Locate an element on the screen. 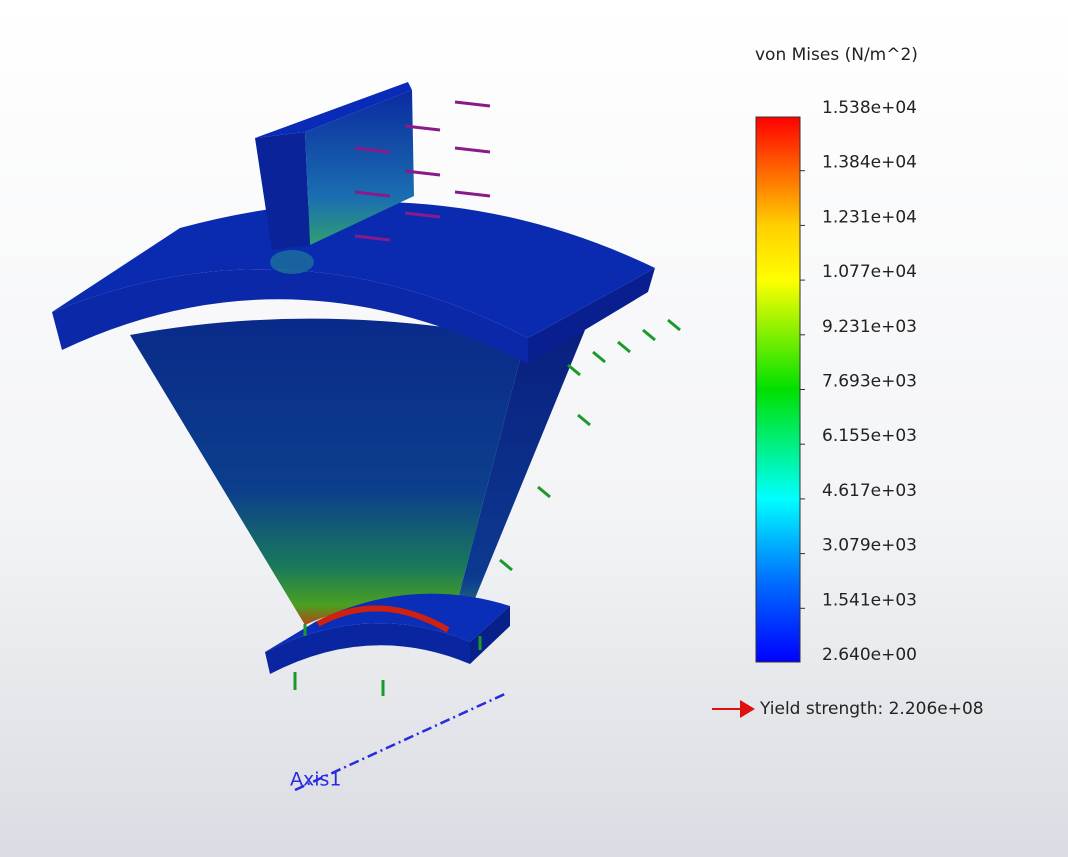 The image size is (1068, 857). load-arrows is located at coordinates (422, 171).